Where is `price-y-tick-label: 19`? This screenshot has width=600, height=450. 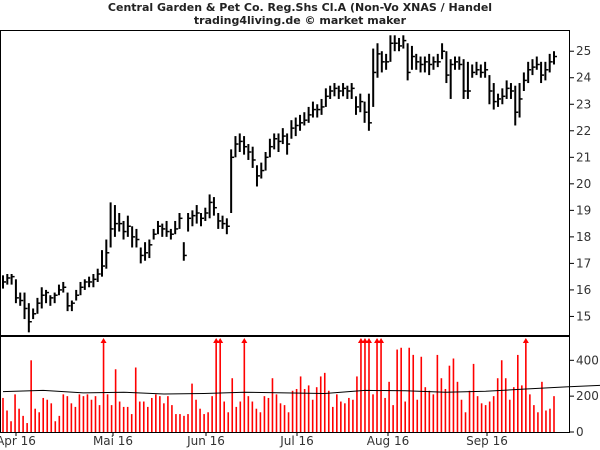 price-y-tick-label: 19 is located at coordinates (583, 210).